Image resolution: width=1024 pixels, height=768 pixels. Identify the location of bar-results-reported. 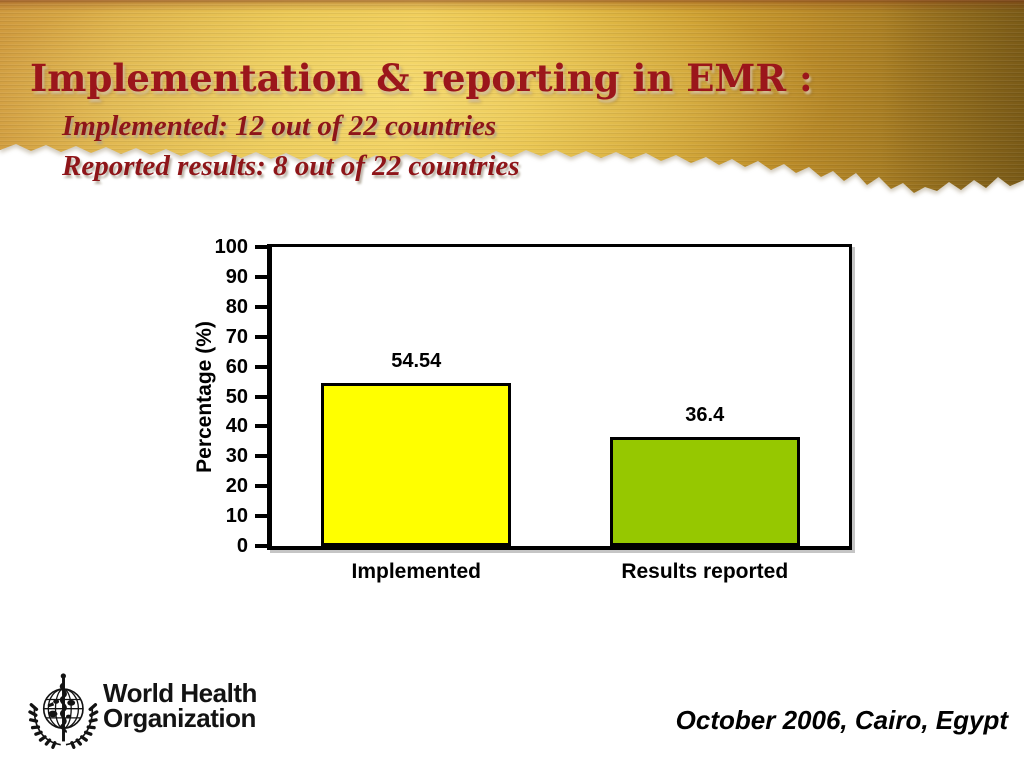
(704, 491).